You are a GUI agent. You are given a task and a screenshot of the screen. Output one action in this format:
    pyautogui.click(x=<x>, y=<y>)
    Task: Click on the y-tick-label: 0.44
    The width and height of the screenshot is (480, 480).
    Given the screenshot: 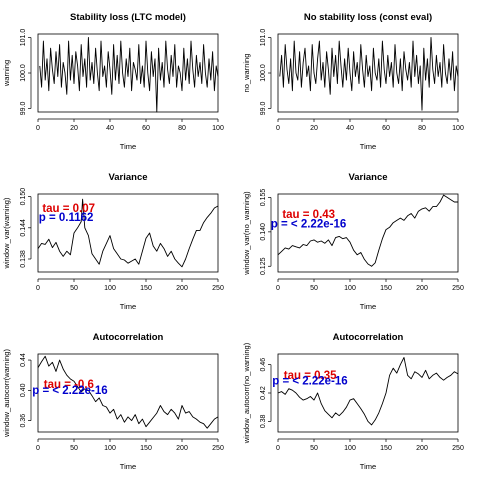 What is the action you would take?
    pyautogui.click(x=23, y=360)
    